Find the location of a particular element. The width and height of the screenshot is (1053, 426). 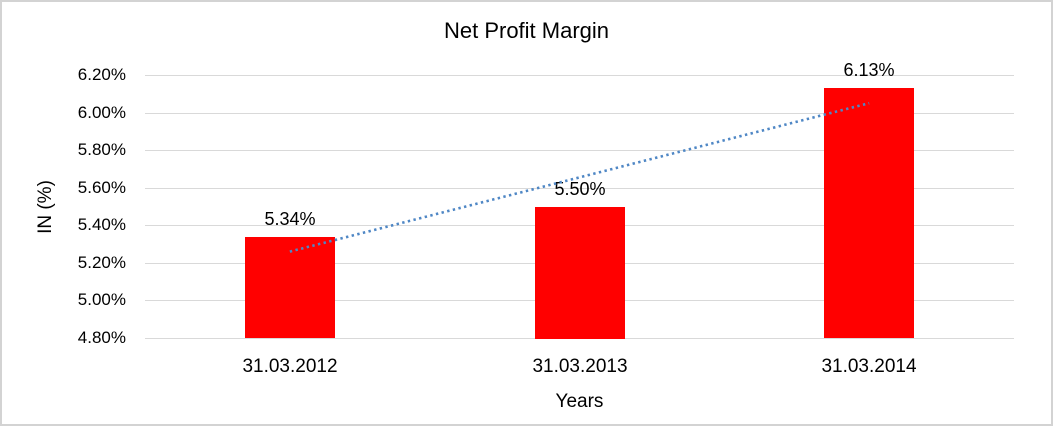

y-tick-label: 5.80% is located at coordinates (101, 149).